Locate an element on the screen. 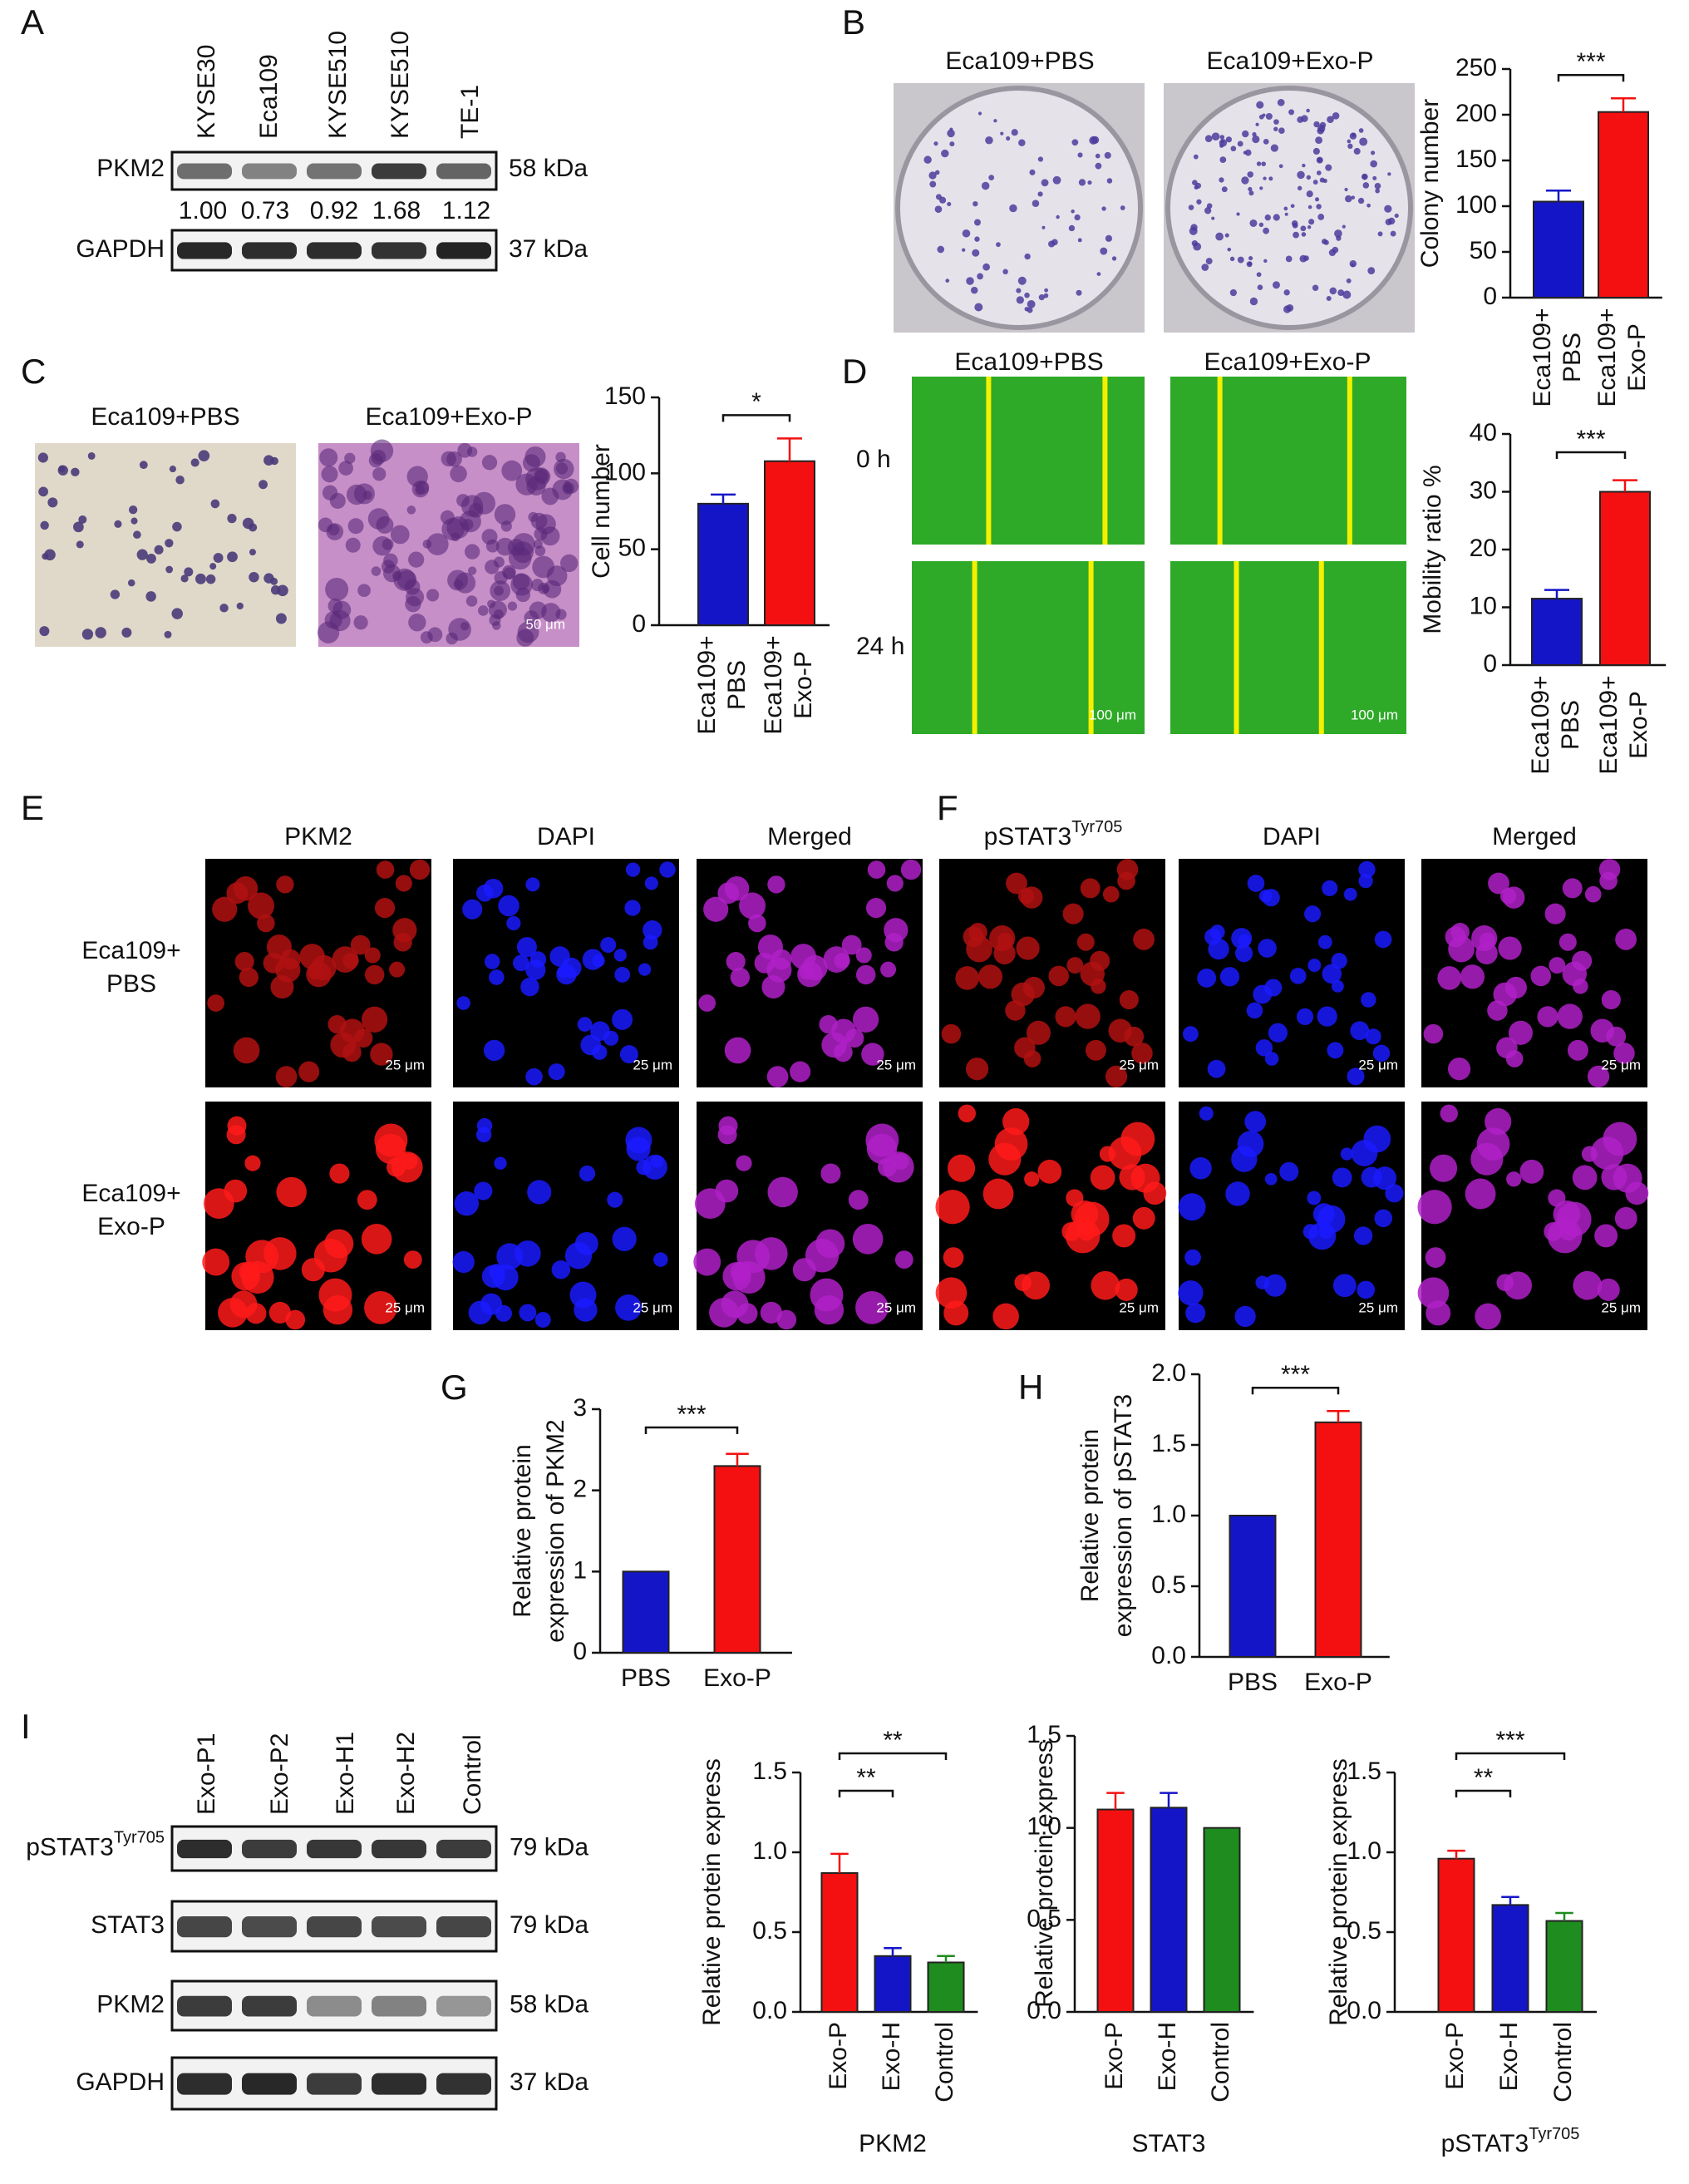  row-label: Exo-P is located at coordinates (131, 1226).